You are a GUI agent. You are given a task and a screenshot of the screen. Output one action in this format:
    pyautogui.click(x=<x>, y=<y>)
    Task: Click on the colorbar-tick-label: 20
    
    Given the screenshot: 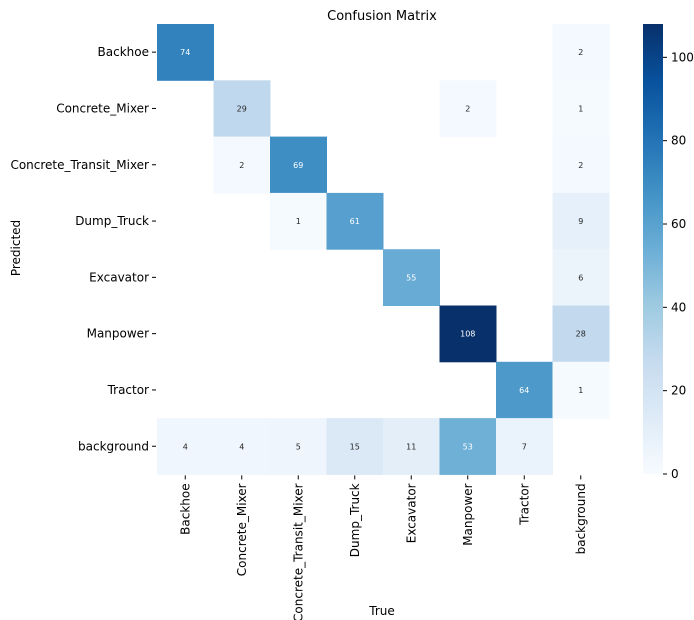 What is the action you would take?
    pyautogui.click(x=678, y=391)
    